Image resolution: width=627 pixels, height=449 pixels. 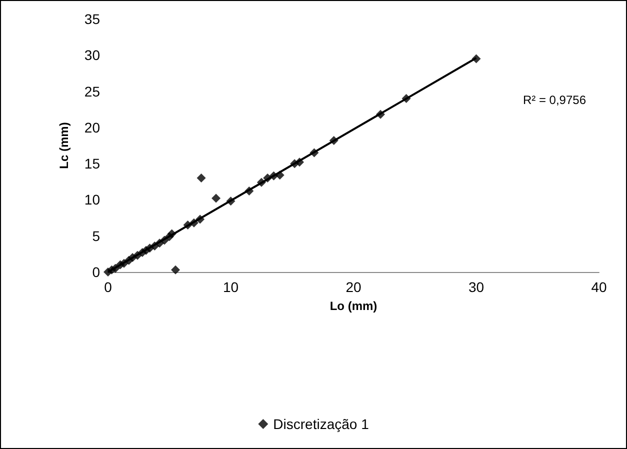 What do you see at coordinates (599, 287) in the screenshot?
I see `x-tick-label: 40` at bounding box center [599, 287].